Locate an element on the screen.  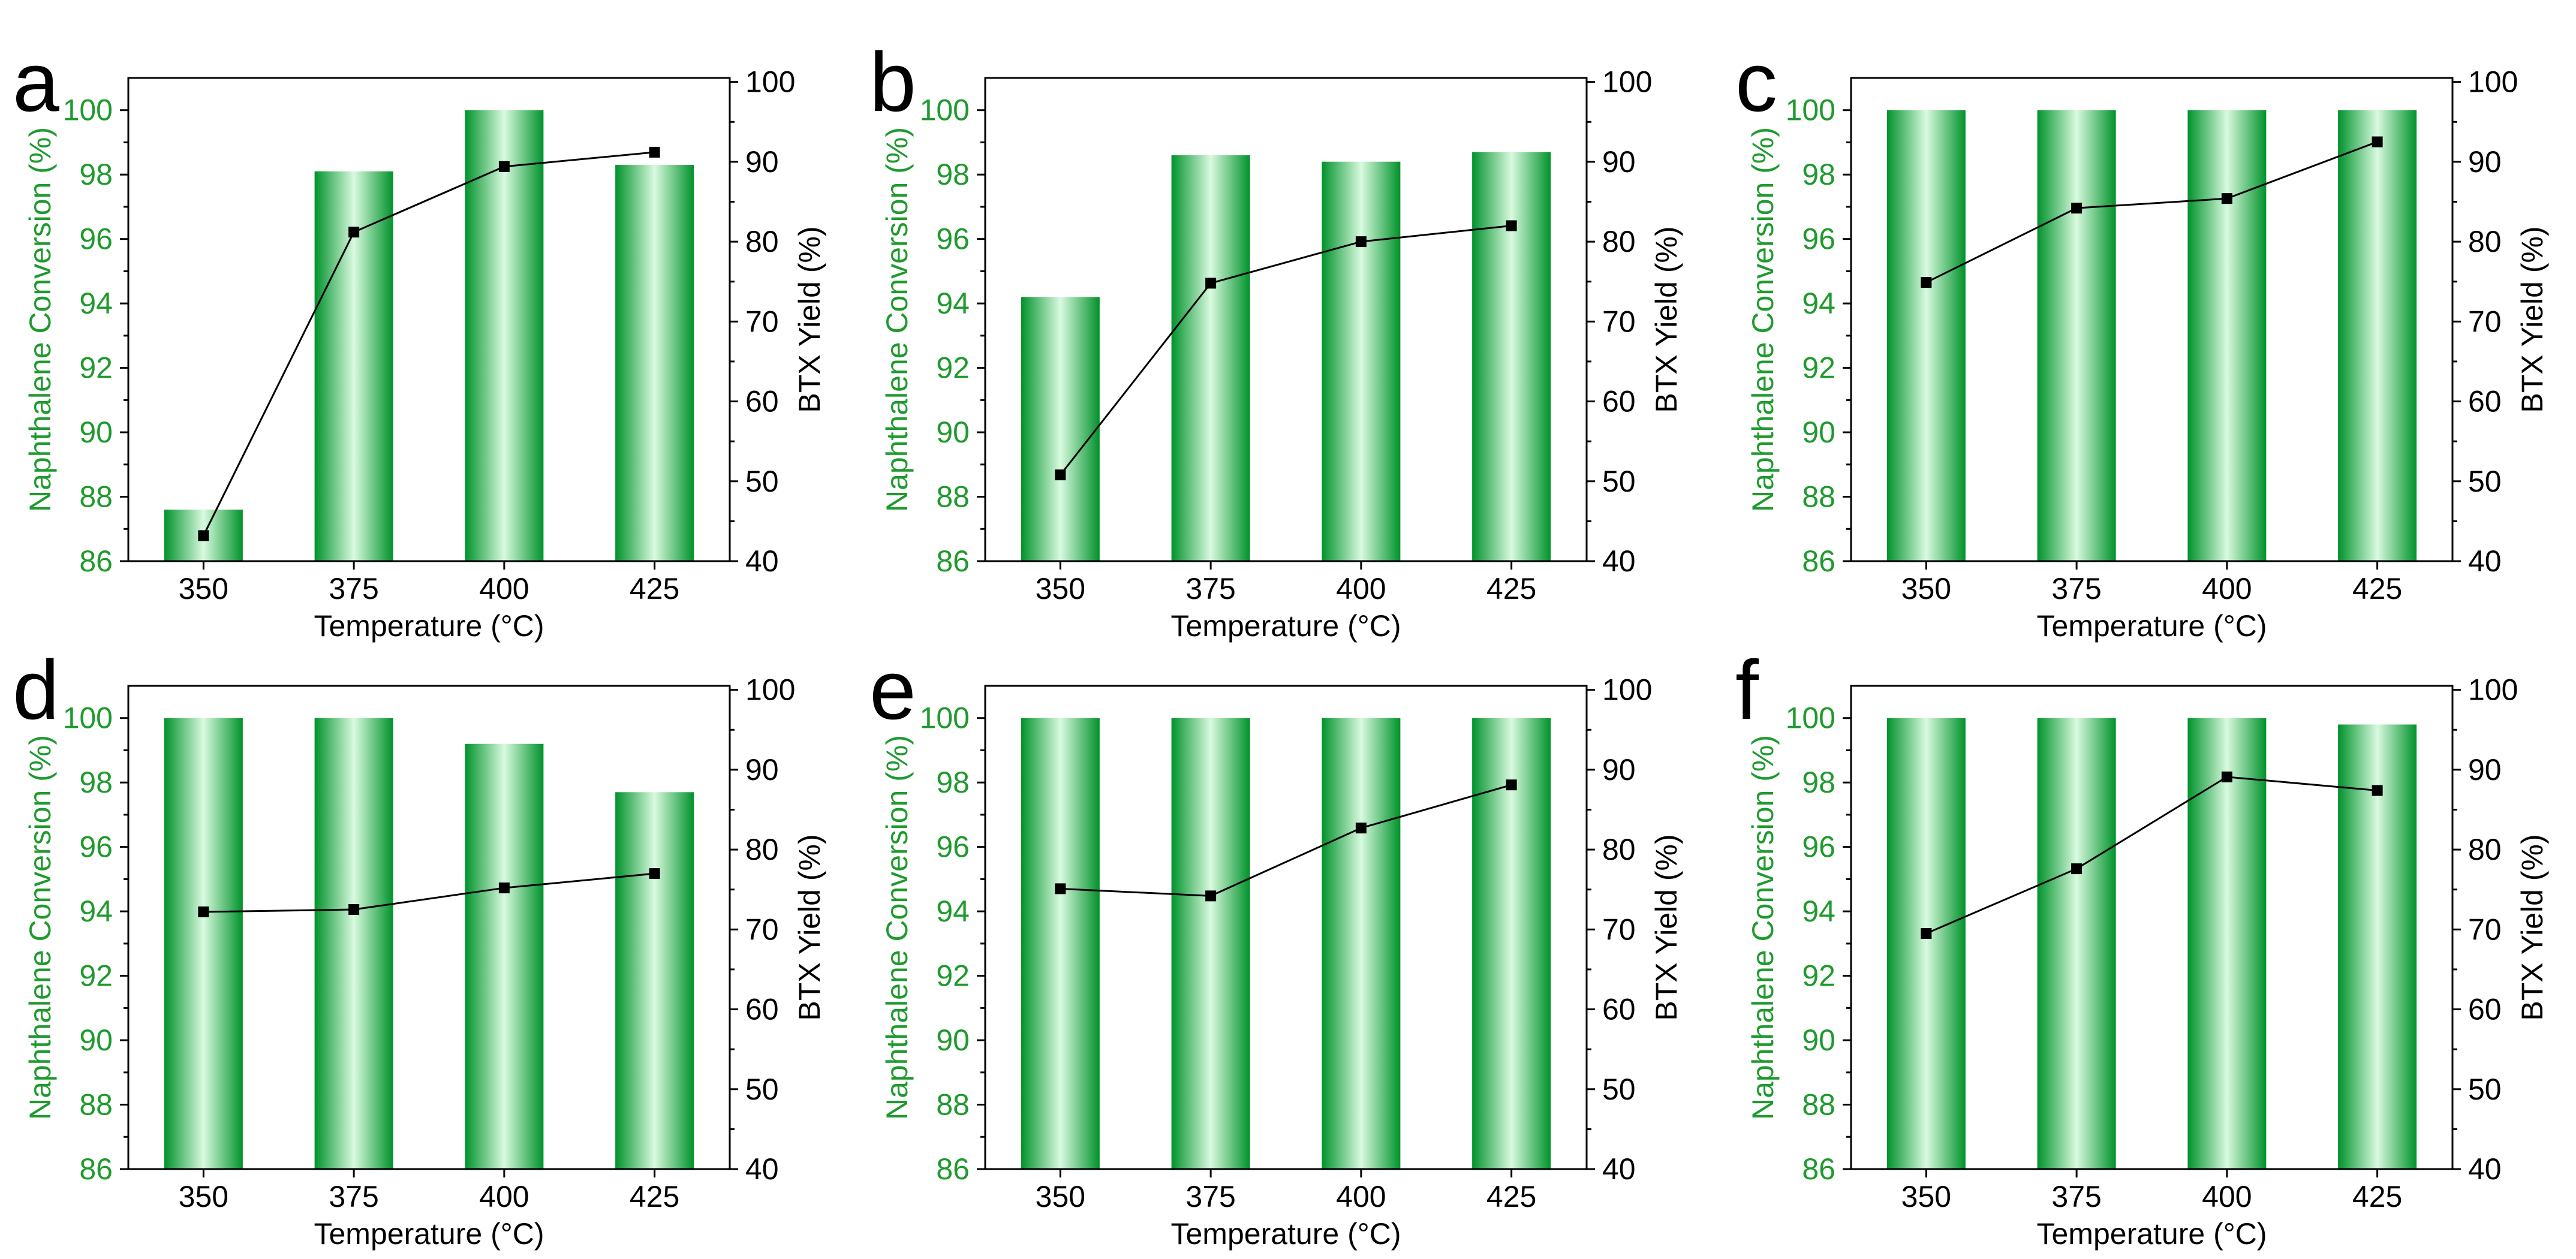
left-tick-label: 98 is located at coordinates (96, 782).